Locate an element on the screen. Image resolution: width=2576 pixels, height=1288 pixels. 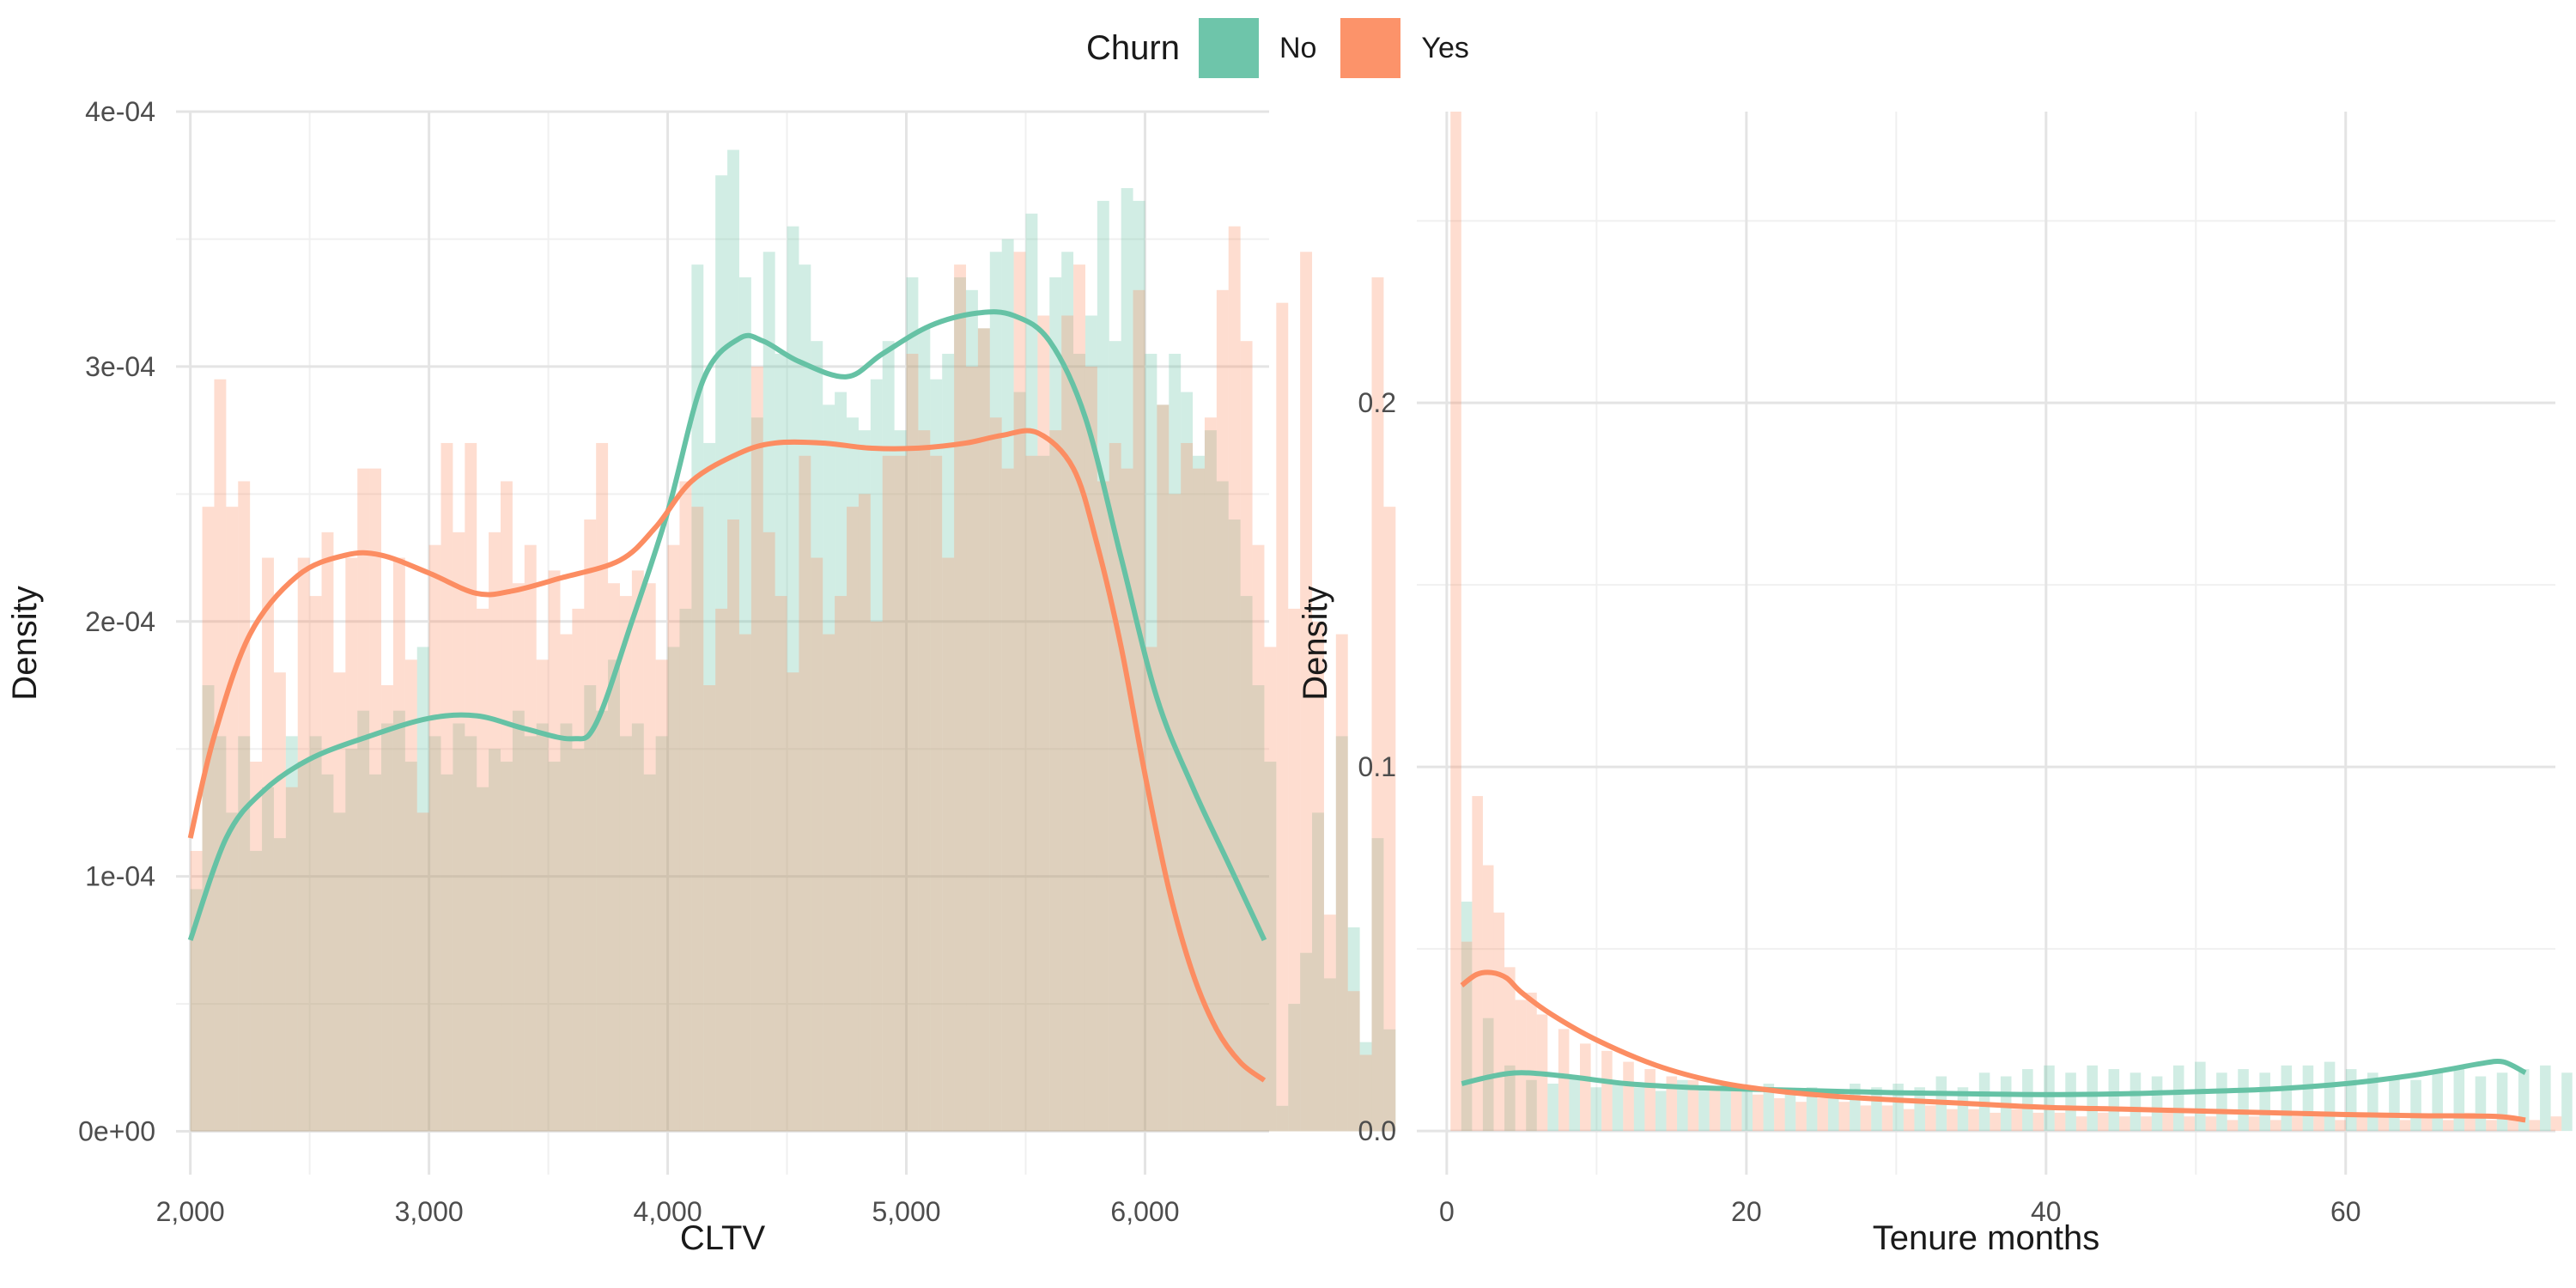
y-tick-label: 2e-04 is located at coordinates (120, 621).